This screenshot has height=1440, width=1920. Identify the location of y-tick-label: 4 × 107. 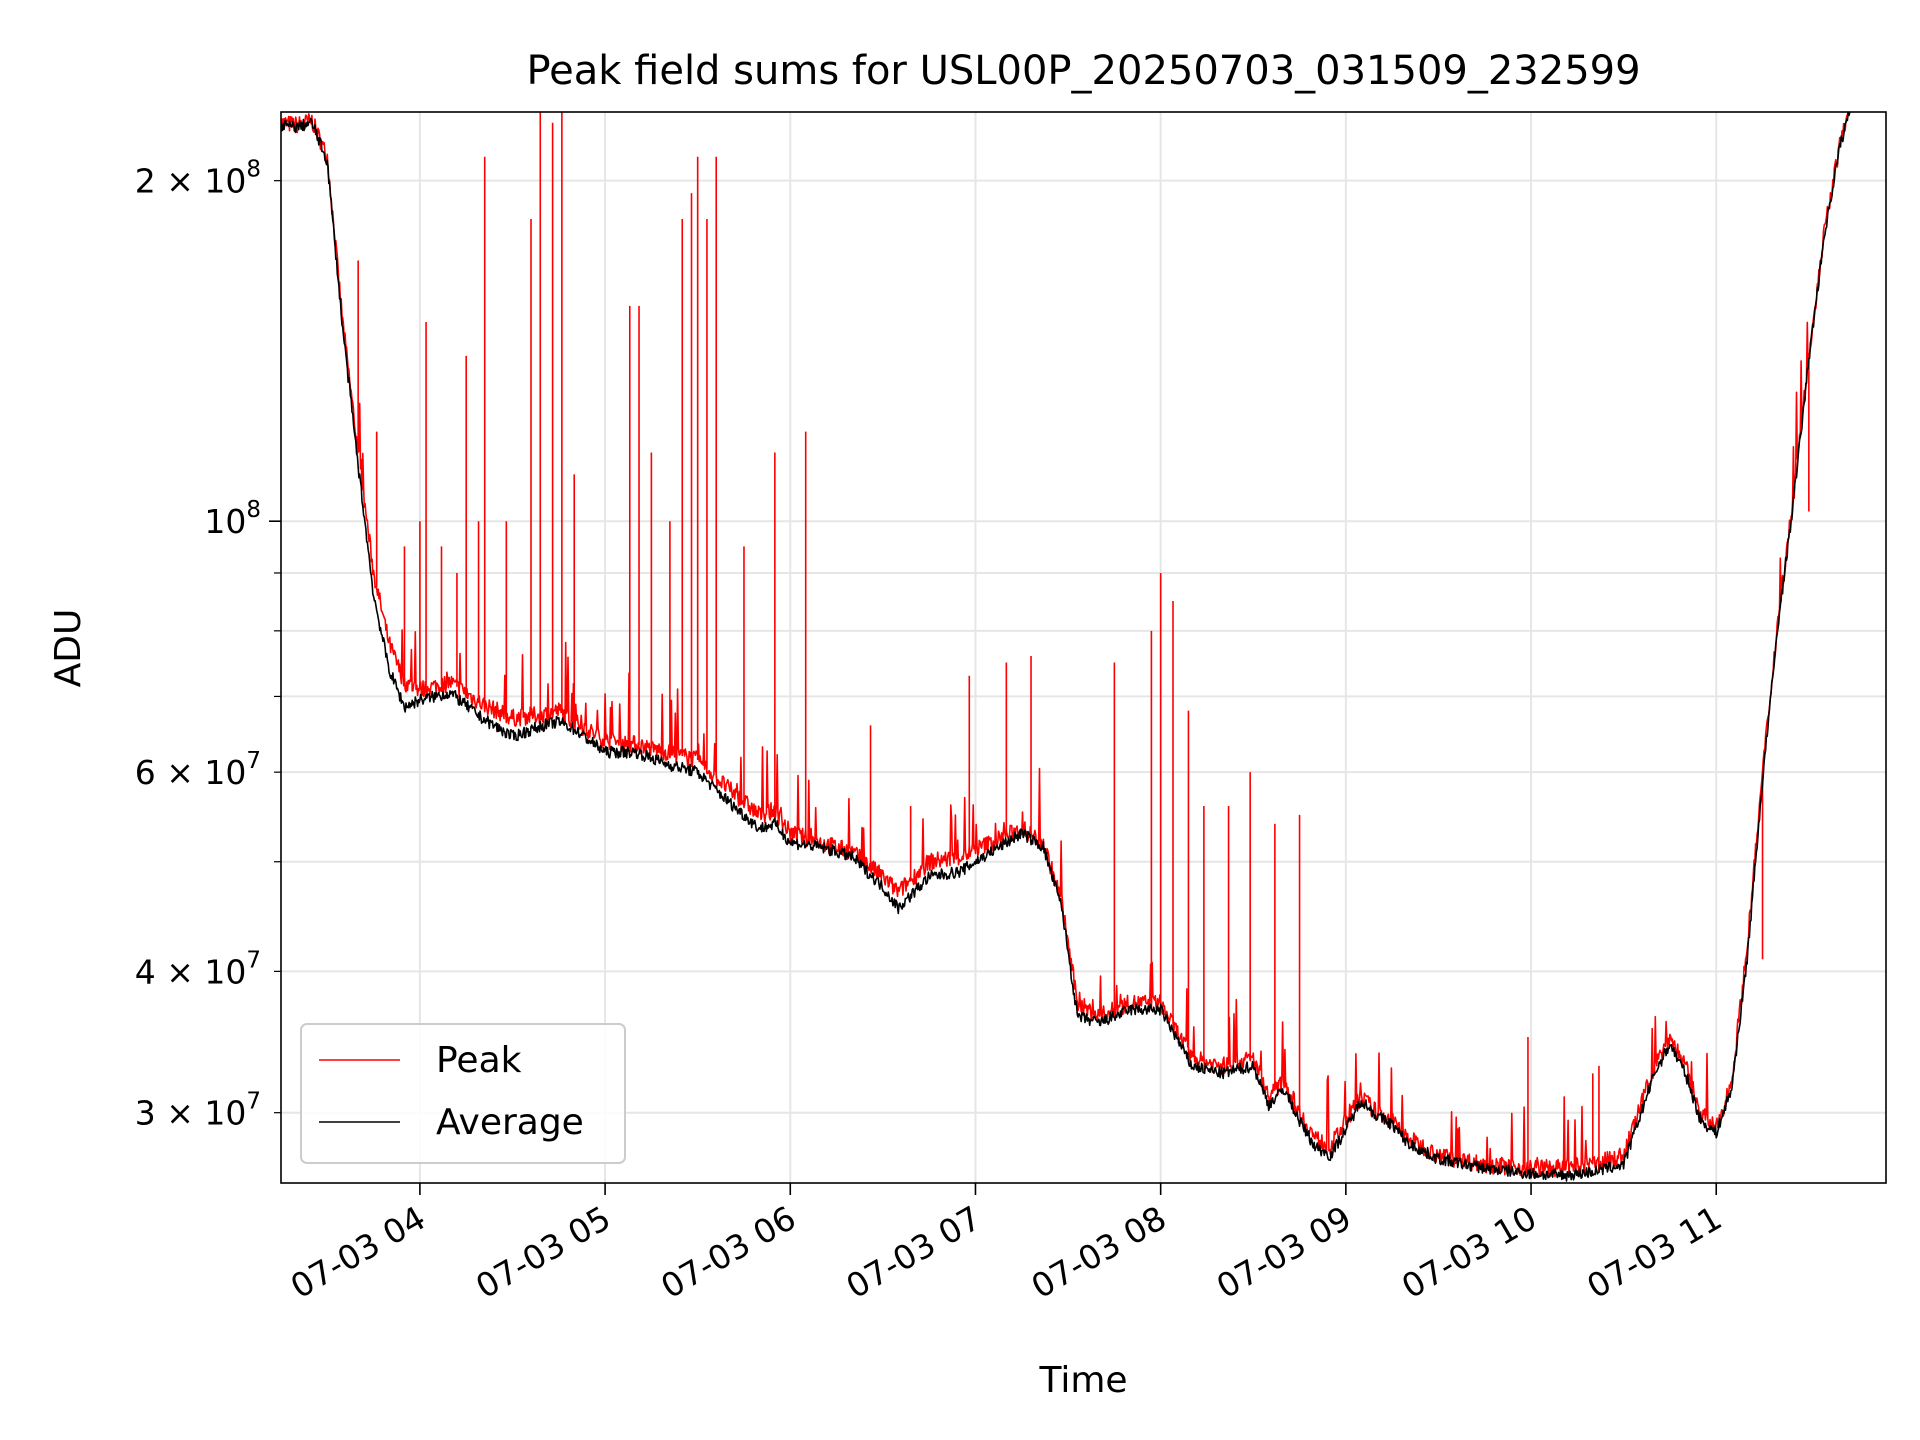
(198, 969).